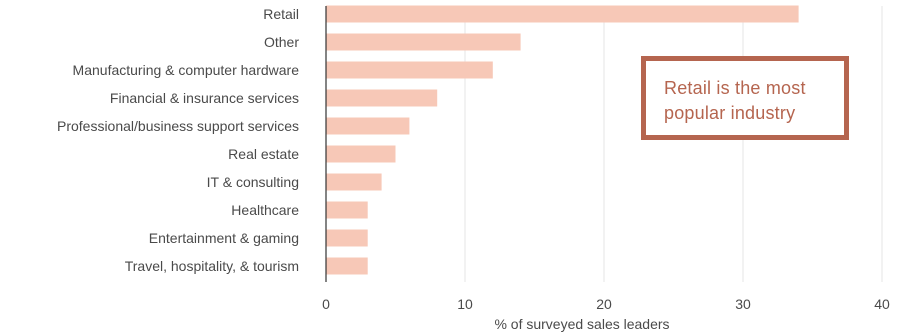 This screenshot has height=334, width=908. What do you see at coordinates (253, 182) in the screenshot?
I see `category-label: IT & consulting` at bounding box center [253, 182].